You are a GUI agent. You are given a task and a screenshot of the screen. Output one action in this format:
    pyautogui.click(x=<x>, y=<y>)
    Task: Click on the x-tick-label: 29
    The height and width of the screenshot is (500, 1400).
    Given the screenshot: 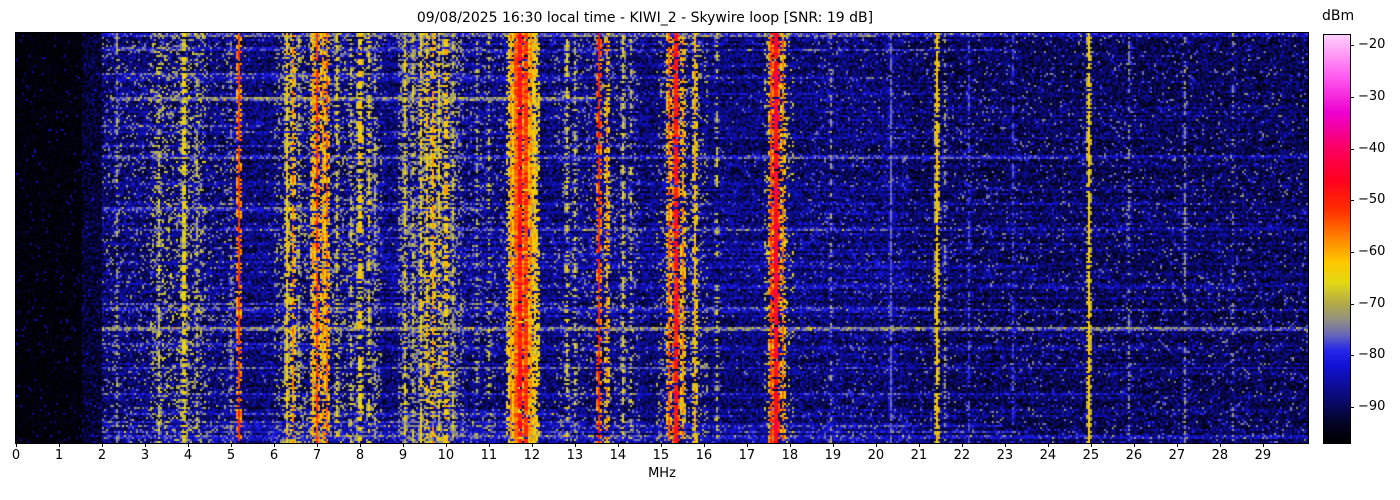 What is the action you would take?
    pyautogui.click(x=1263, y=455)
    